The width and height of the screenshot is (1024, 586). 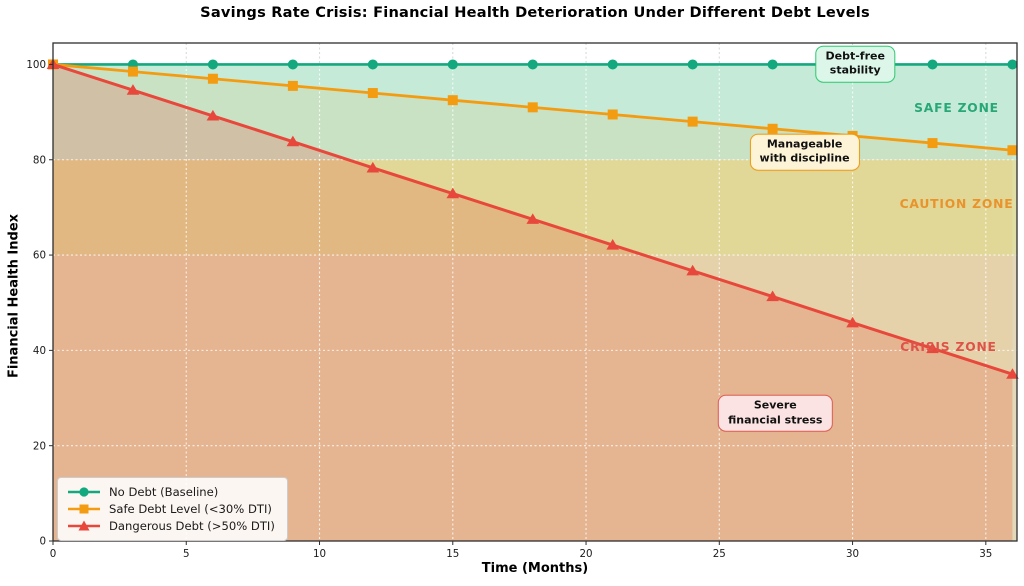 I want to click on x-tick-label: 25, so click(x=719, y=554).